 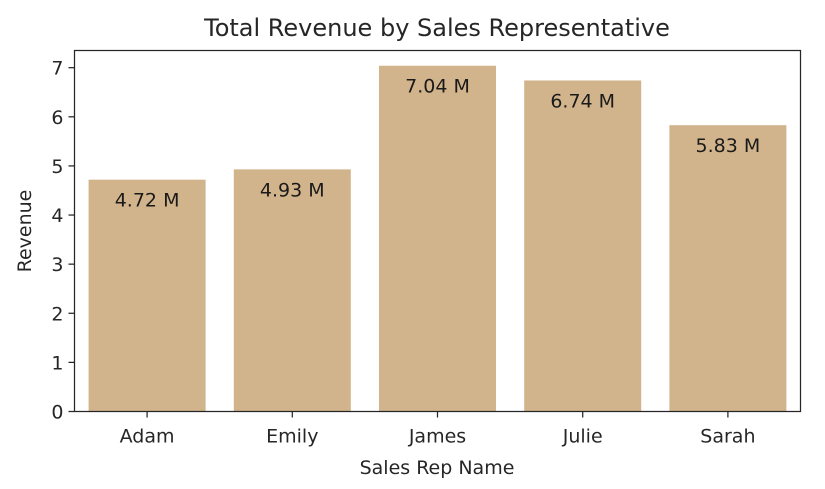 I want to click on y-axis-ticks: 0 1 2 3 4 5 6 7, so click(x=63, y=241).